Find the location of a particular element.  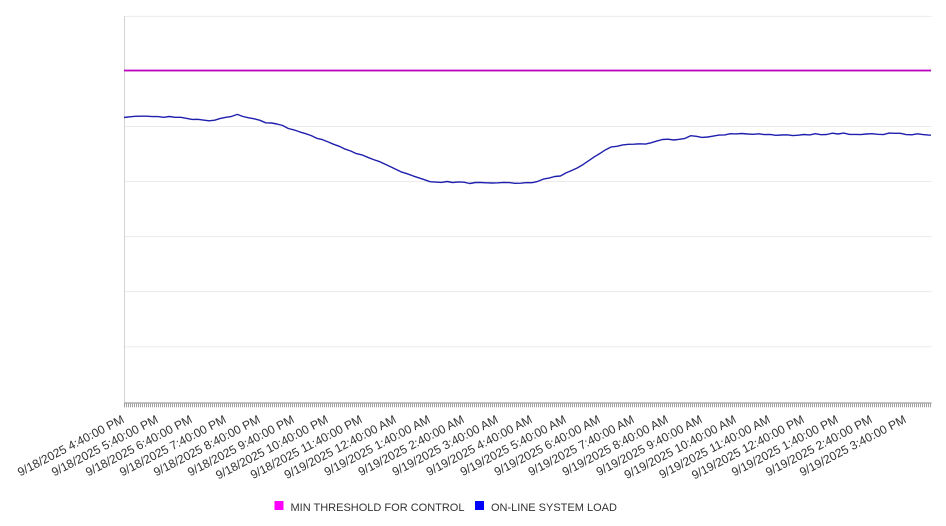

svg-text: ON-LINE SYSTEM LOAD is located at coordinates (554, 508).